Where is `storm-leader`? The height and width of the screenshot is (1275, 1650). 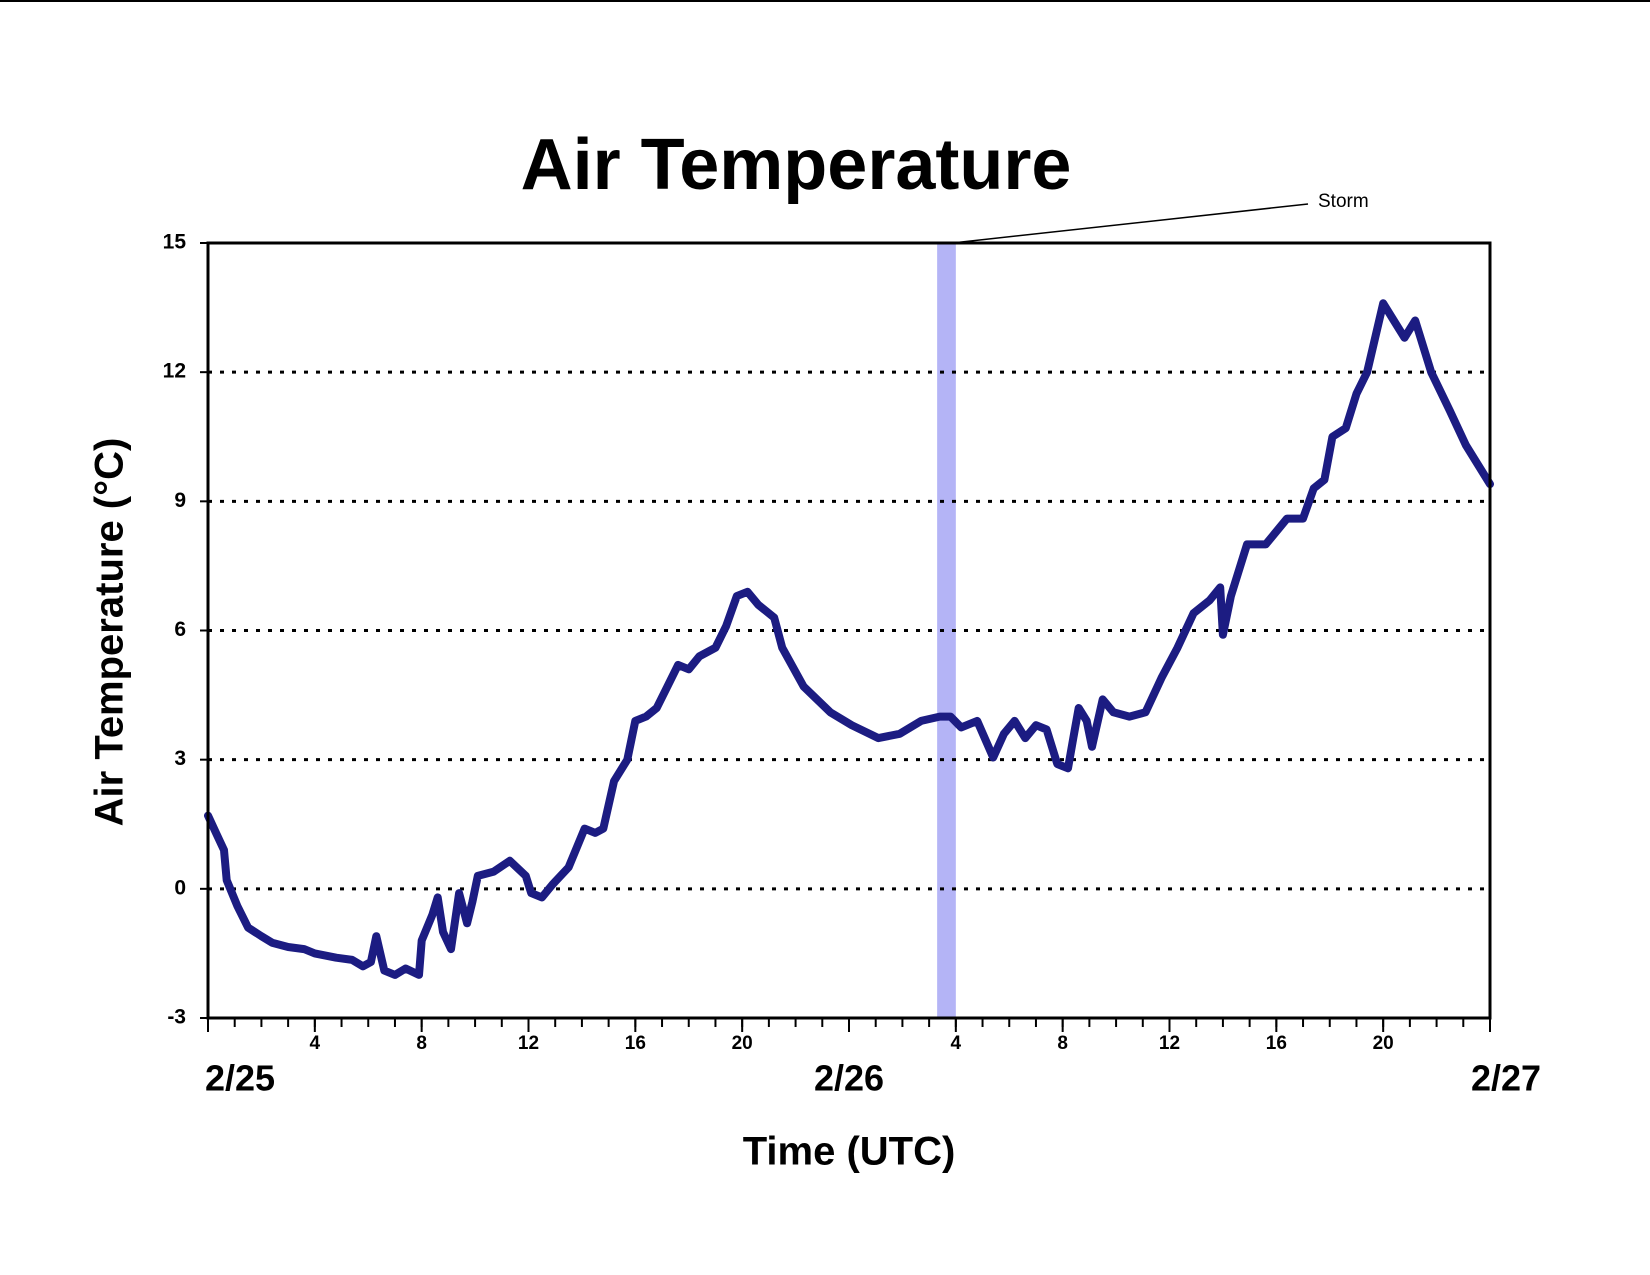
storm-leader is located at coordinates (1130, 223).